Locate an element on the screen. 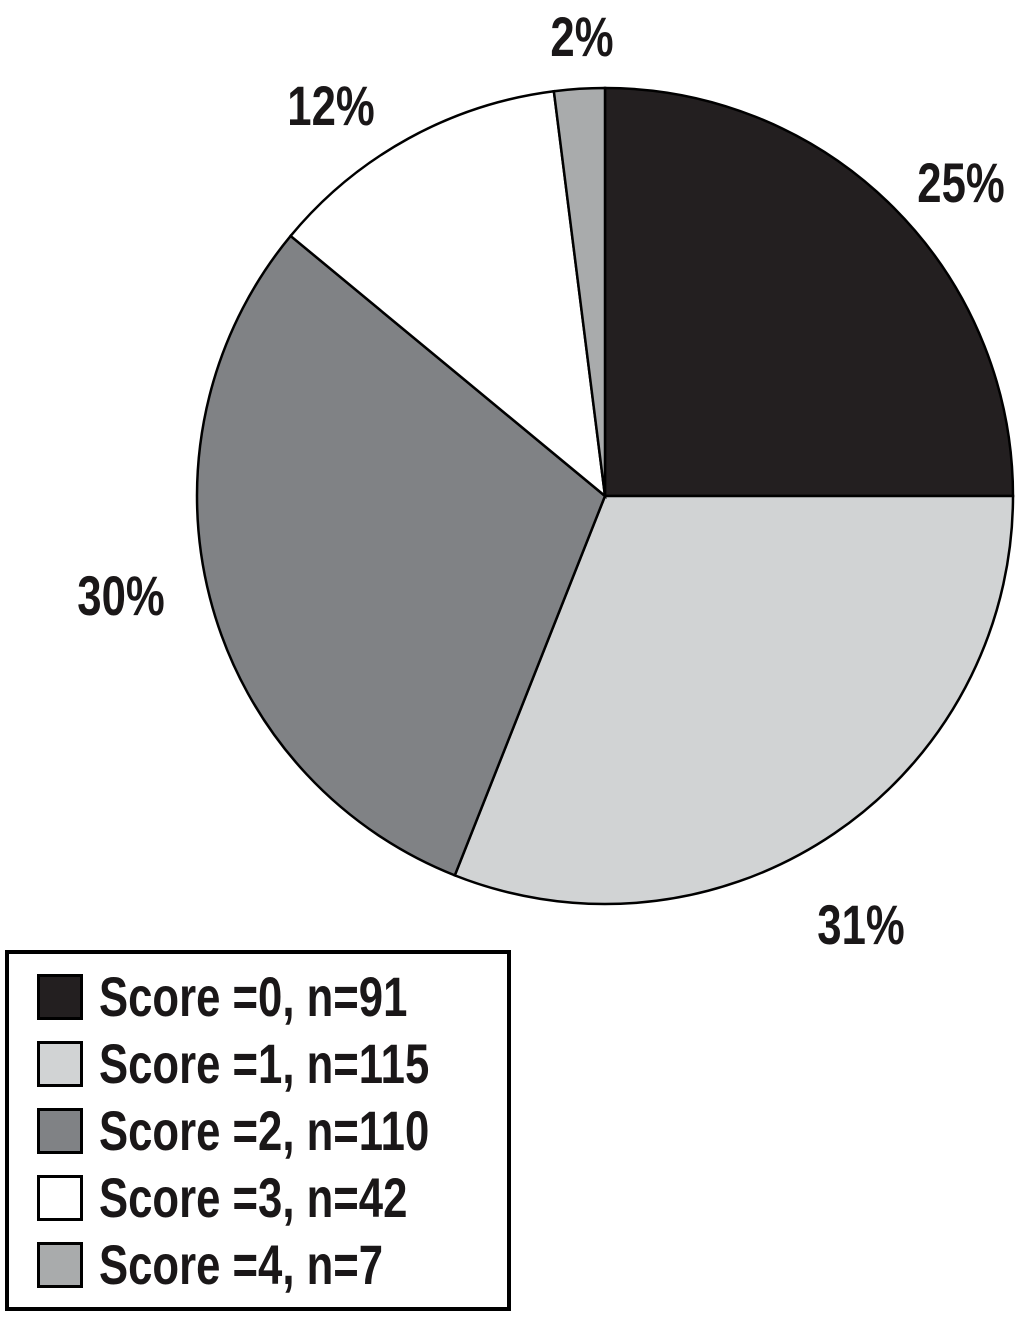 The height and width of the screenshot is (1318, 1020). legend-label: Score =4, n=7 is located at coordinates (241, 1264).